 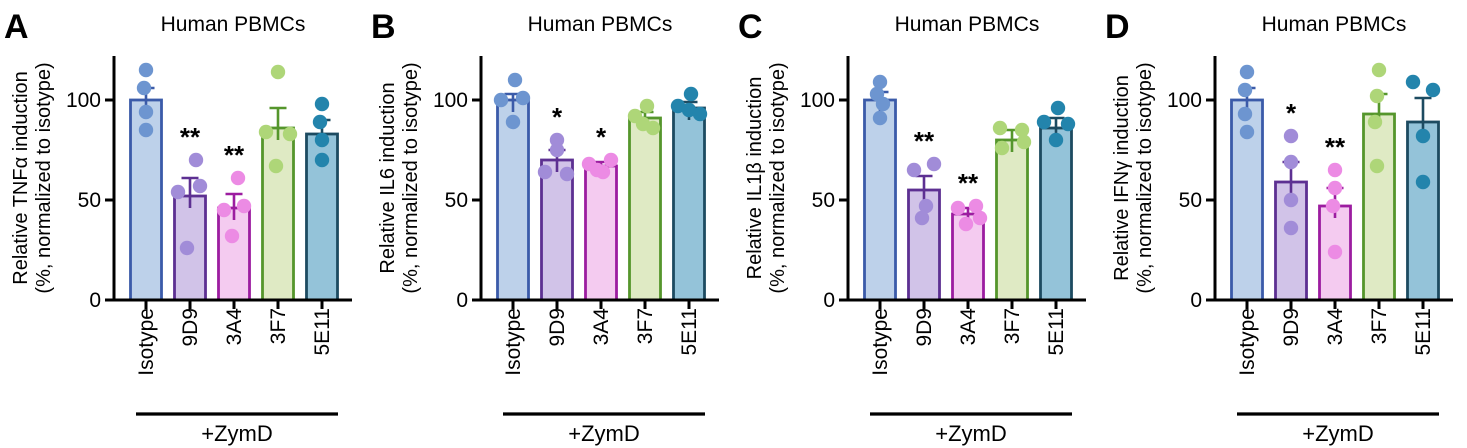 What do you see at coordinates (16, 27) in the screenshot?
I see `panel-label: A` at bounding box center [16, 27].